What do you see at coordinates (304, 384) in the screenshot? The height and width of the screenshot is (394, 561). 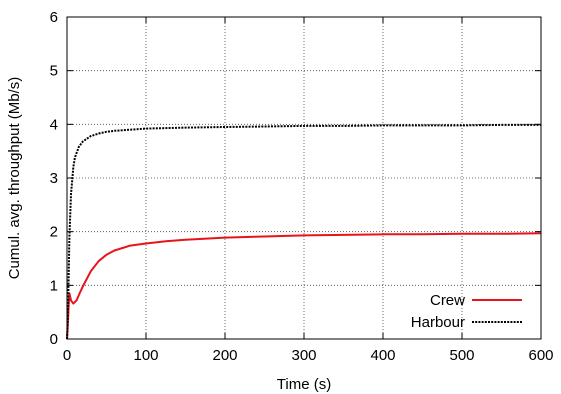 I see `x-axis-label: Time (s)` at bounding box center [304, 384].